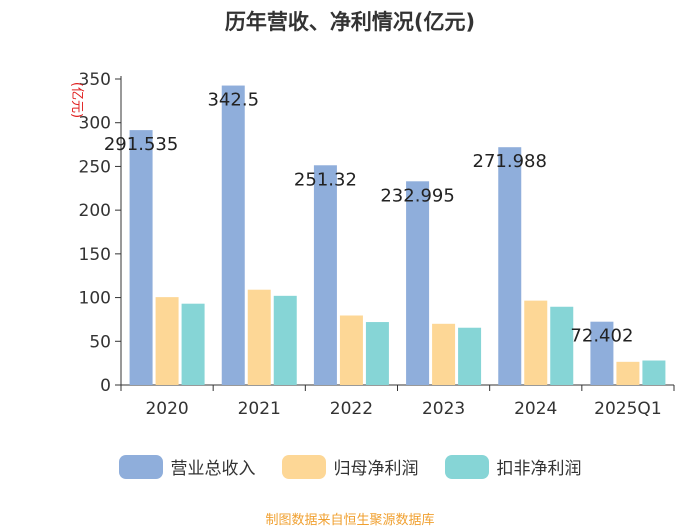  What do you see at coordinates (350, 22) in the screenshot?
I see `chart-title: 历年营收、净利情况(亿元)` at bounding box center [350, 22].